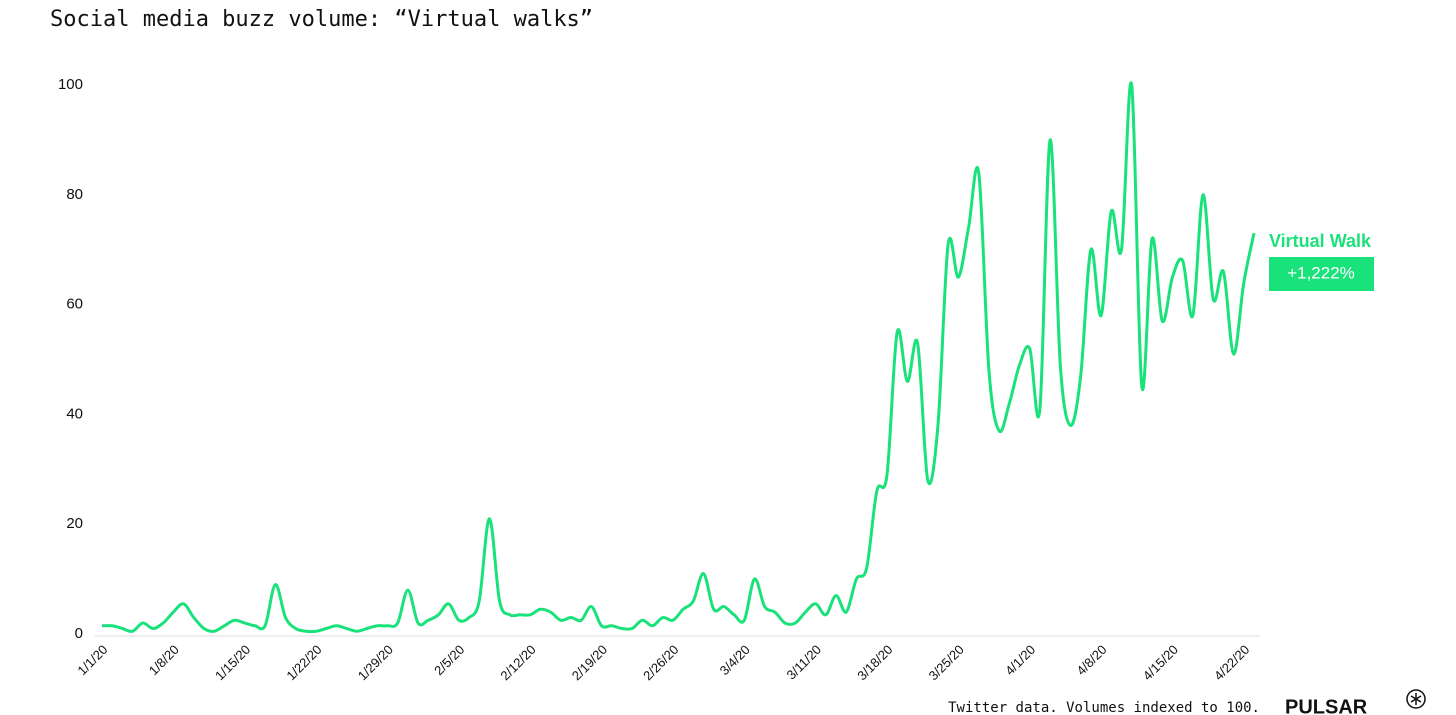 This screenshot has height=715, width=1456. What do you see at coordinates (589, 662) in the screenshot?
I see `x-tick-label: 2/19/20` at bounding box center [589, 662].